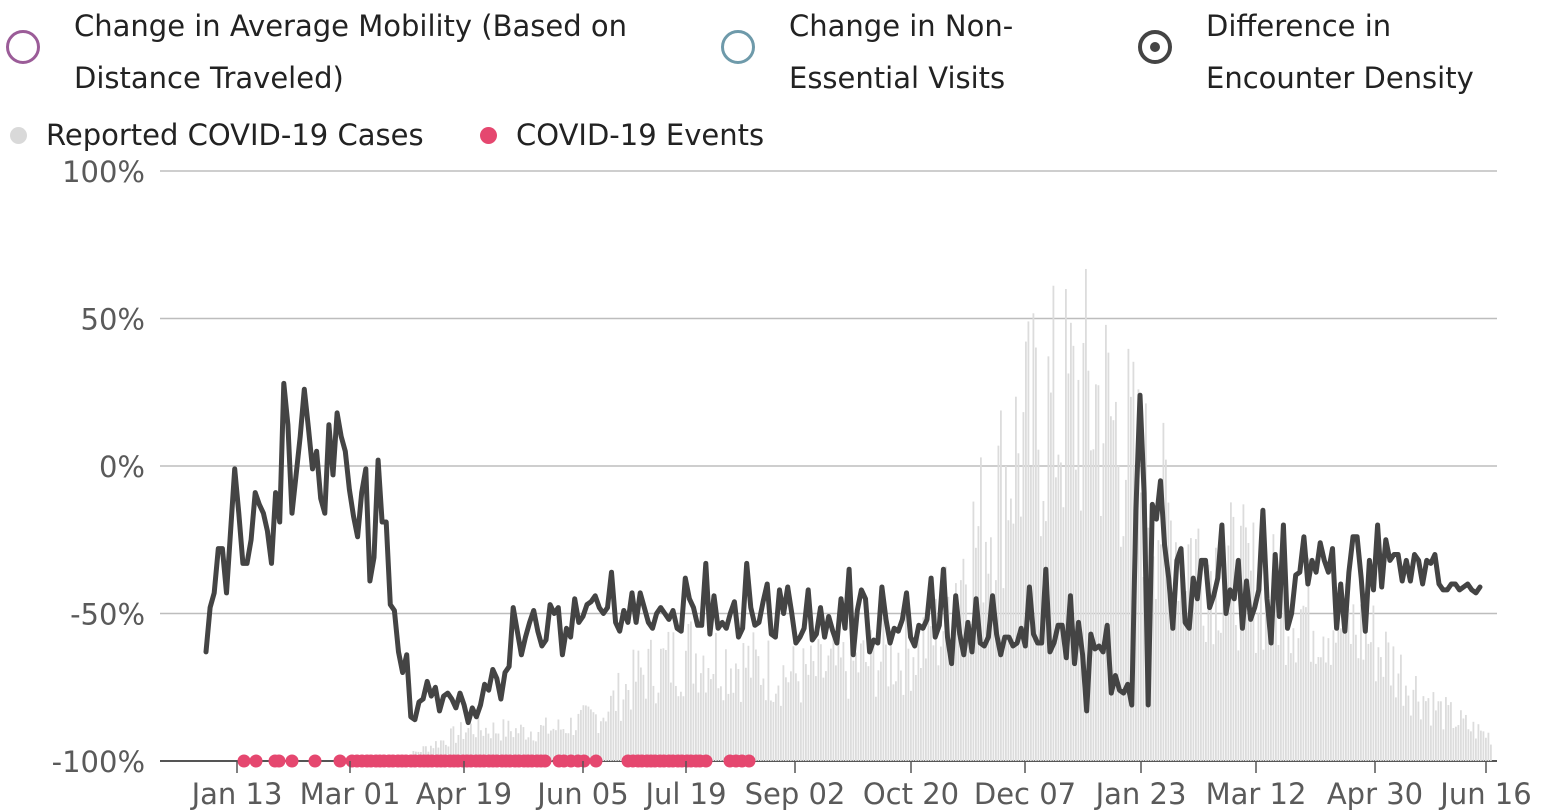 The width and height of the screenshot is (1541, 811). What do you see at coordinates (622, 135) in the screenshot?
I see `legend-covid-events: COVID-19 Events` at bounding box center [622, 135].